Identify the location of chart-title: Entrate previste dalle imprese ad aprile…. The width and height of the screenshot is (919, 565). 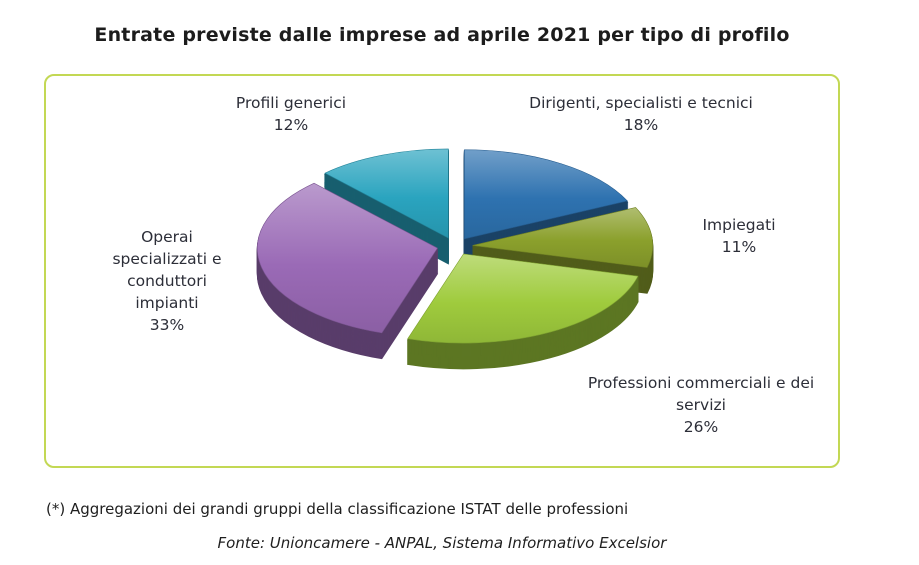
(442, 35).